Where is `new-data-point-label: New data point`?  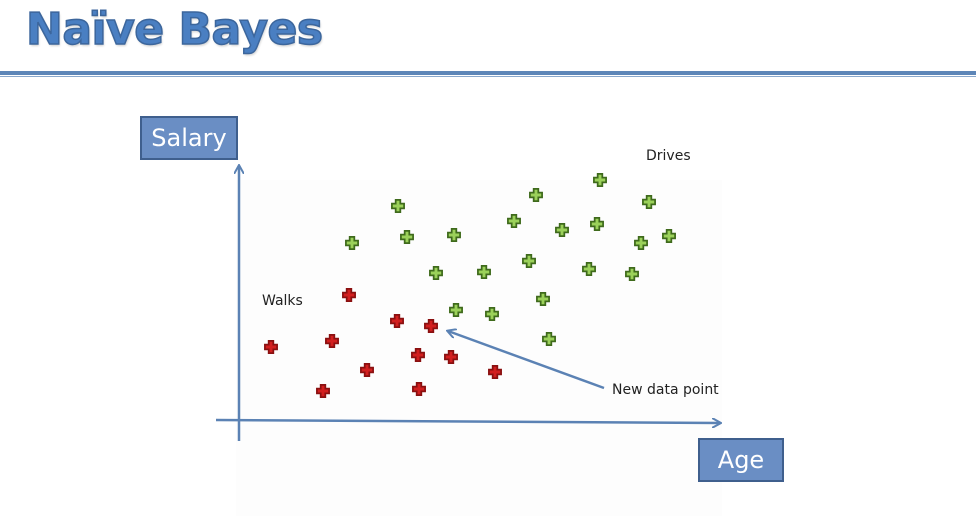
new-data-point-label: New data point is located at coordinates (665, 390).